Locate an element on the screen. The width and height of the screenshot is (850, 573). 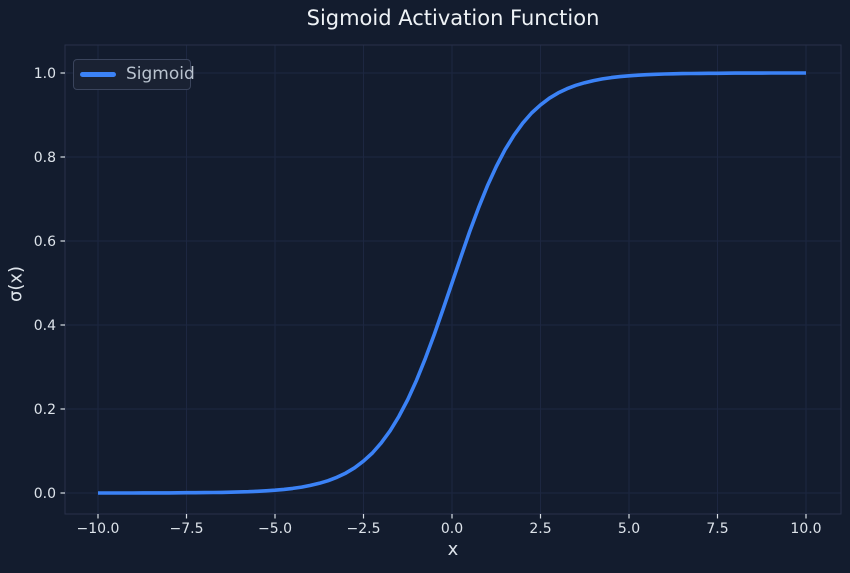
x-tick-label: −10.0 is located at coordinates (98, 529).